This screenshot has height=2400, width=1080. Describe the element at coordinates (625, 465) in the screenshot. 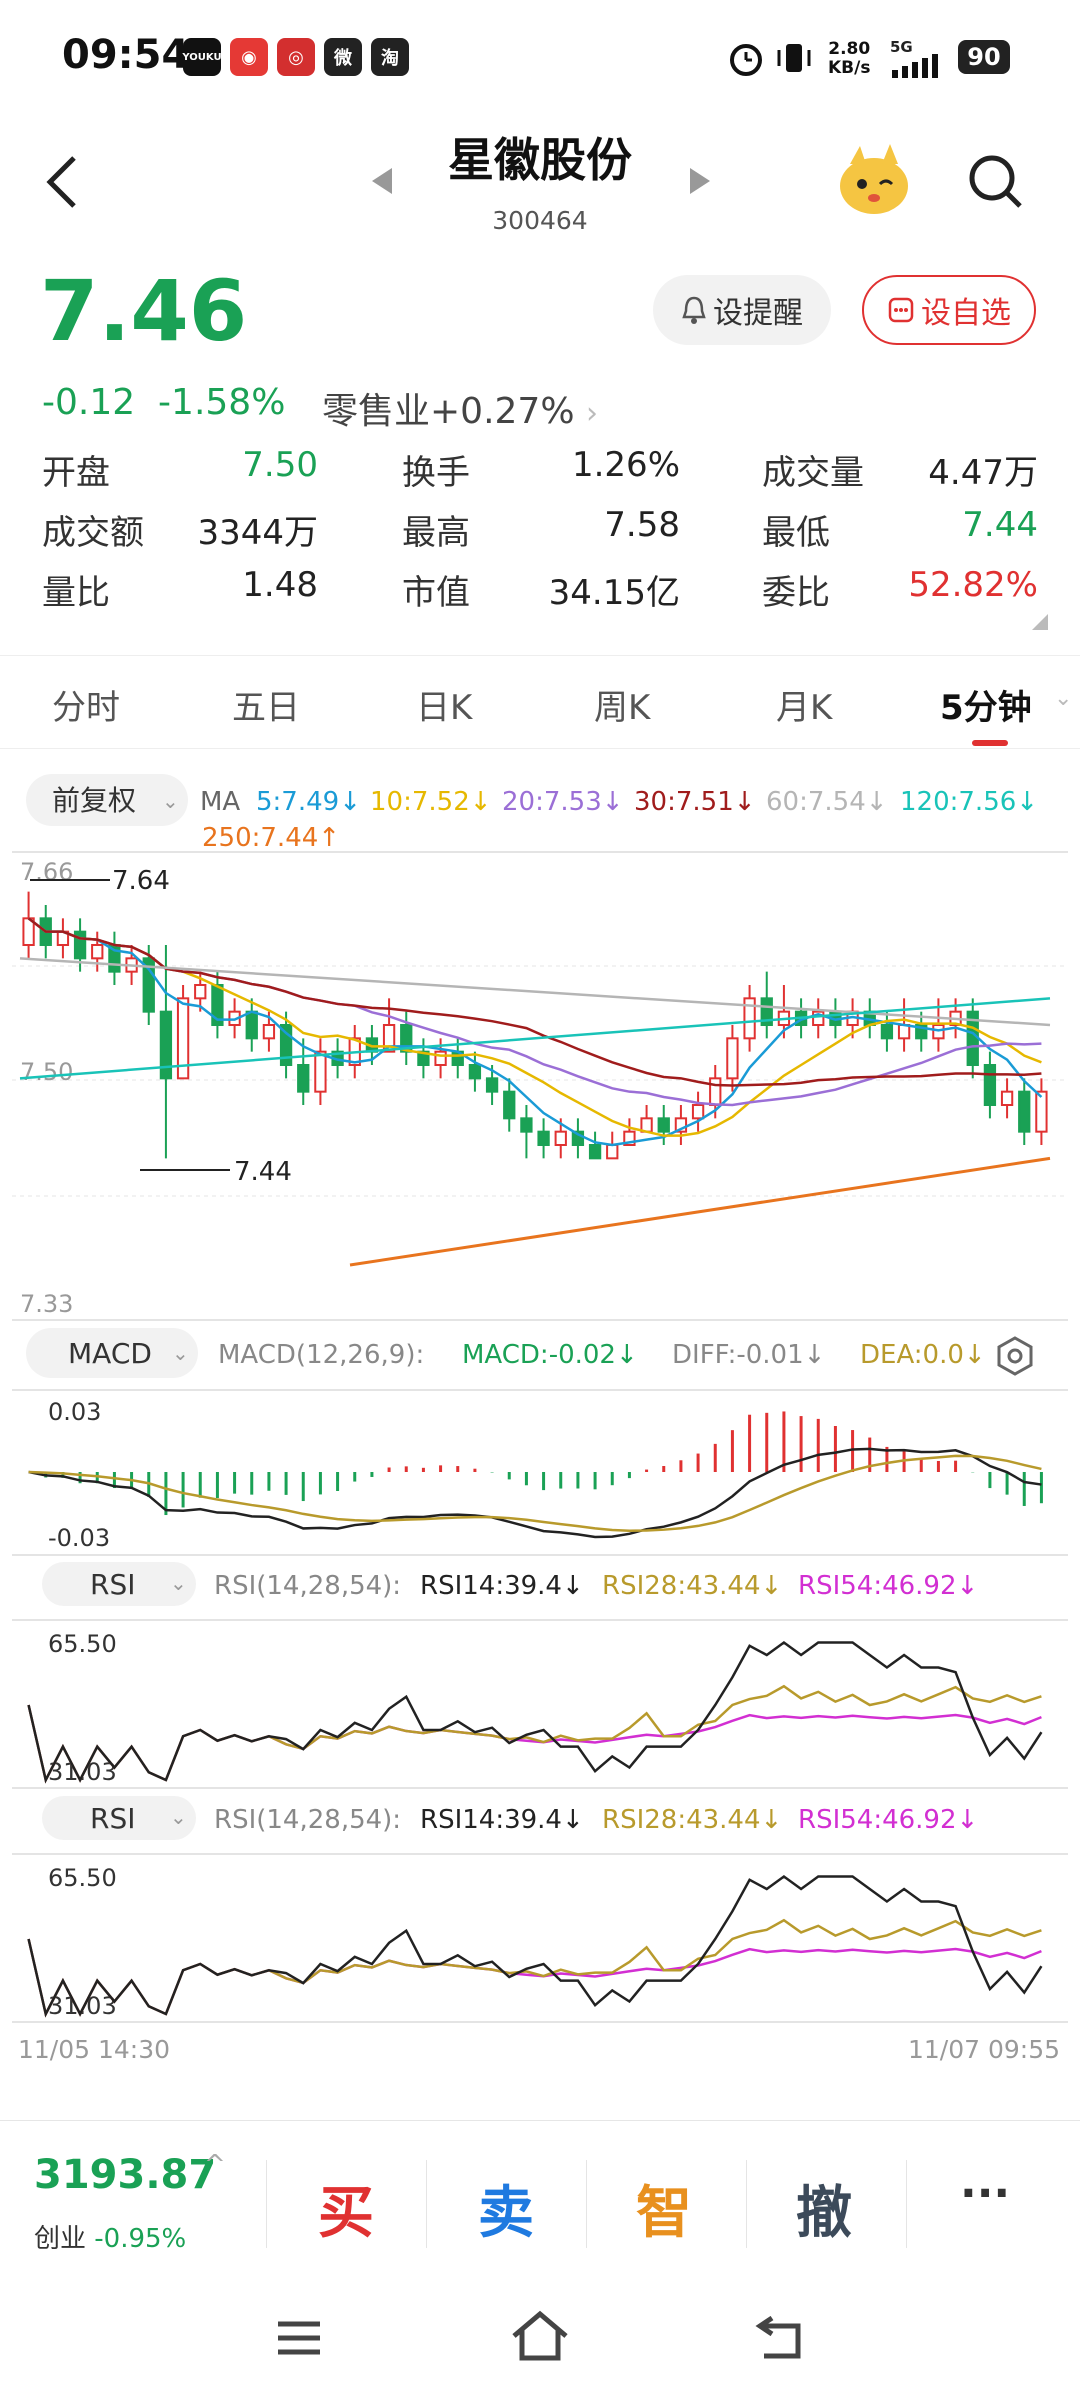

I see `stat-value: 1.26%` at that location.